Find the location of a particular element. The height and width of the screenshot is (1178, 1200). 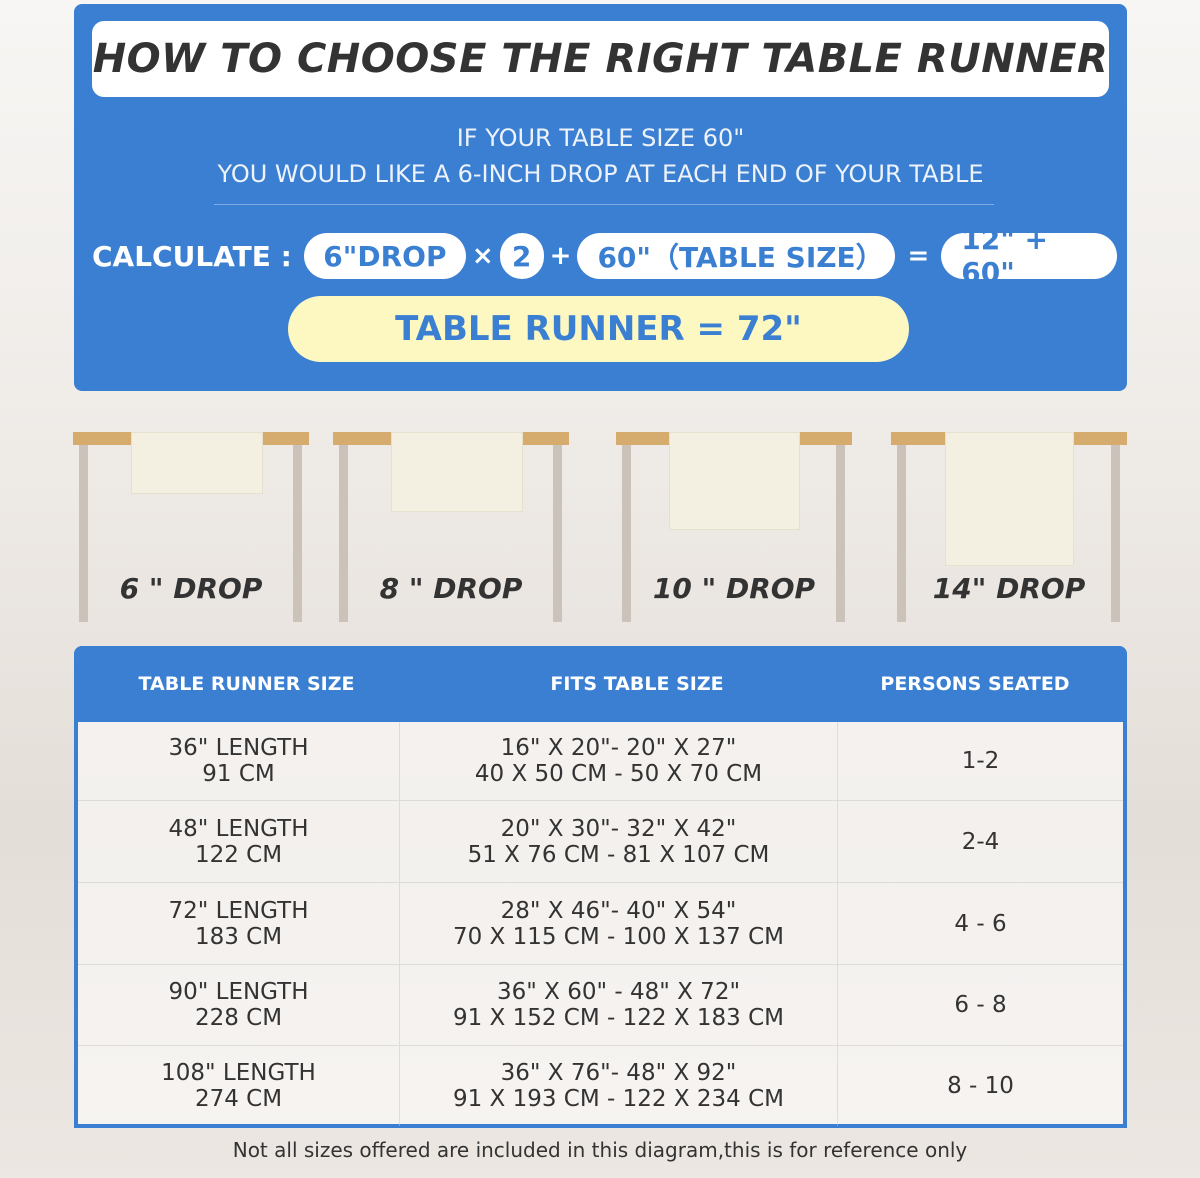

fits-in: 36" X 76"- 48" X 92" is located at coordinates (618, 1073).